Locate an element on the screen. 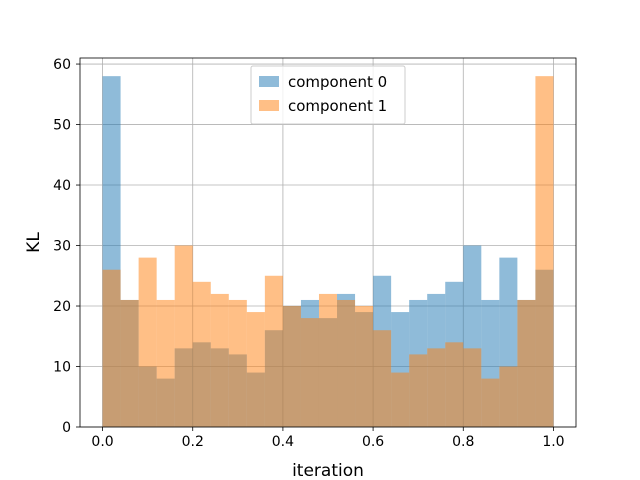 Image resolution: width=640 pixels, height=480 pixels. y-tick-label: 40 is located at coordinates (62, 186).